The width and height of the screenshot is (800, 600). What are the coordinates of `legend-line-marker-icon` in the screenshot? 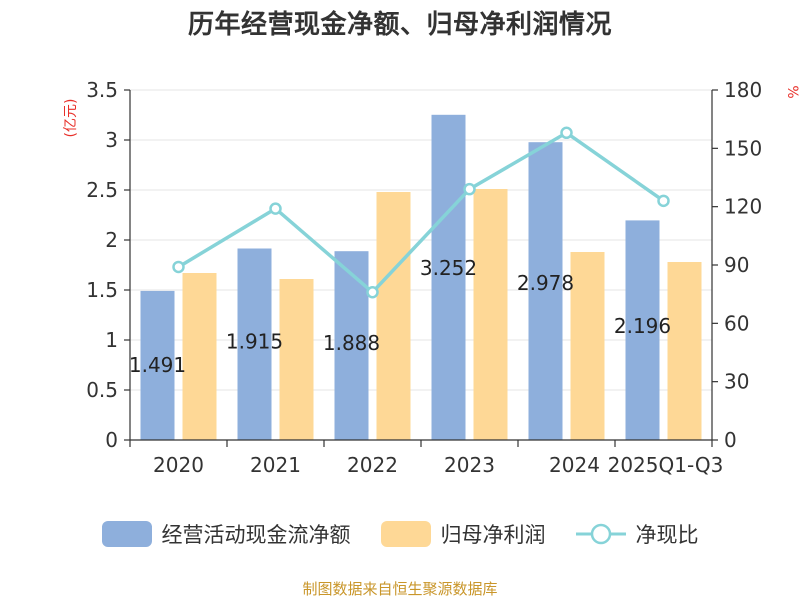 It's located at (600, 534).